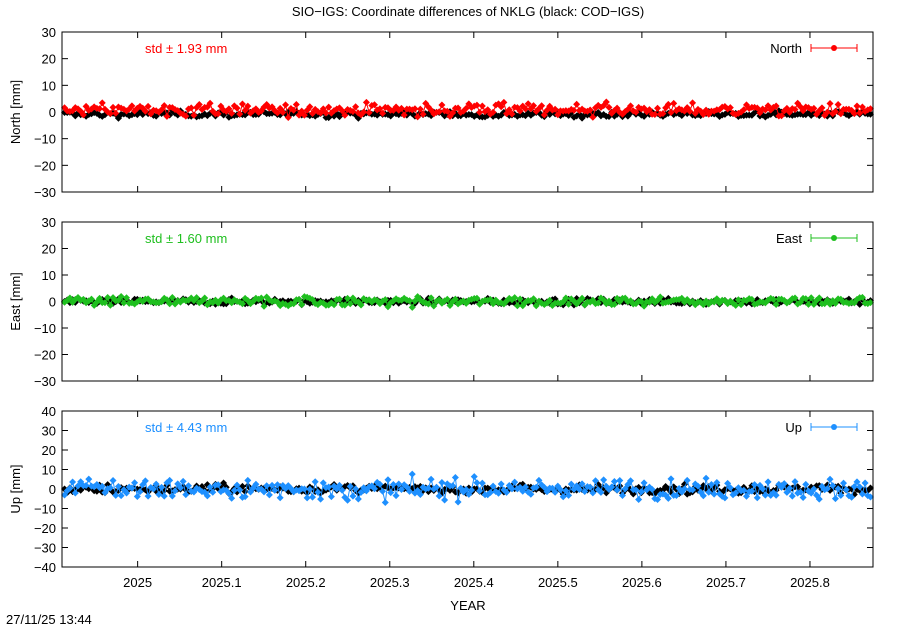 Image resolution: width=900 pixels, height=630 pixels. Describe the element at coordinates (45, 509) in the screenshot. I see `y-tick-label: −10` at that location.